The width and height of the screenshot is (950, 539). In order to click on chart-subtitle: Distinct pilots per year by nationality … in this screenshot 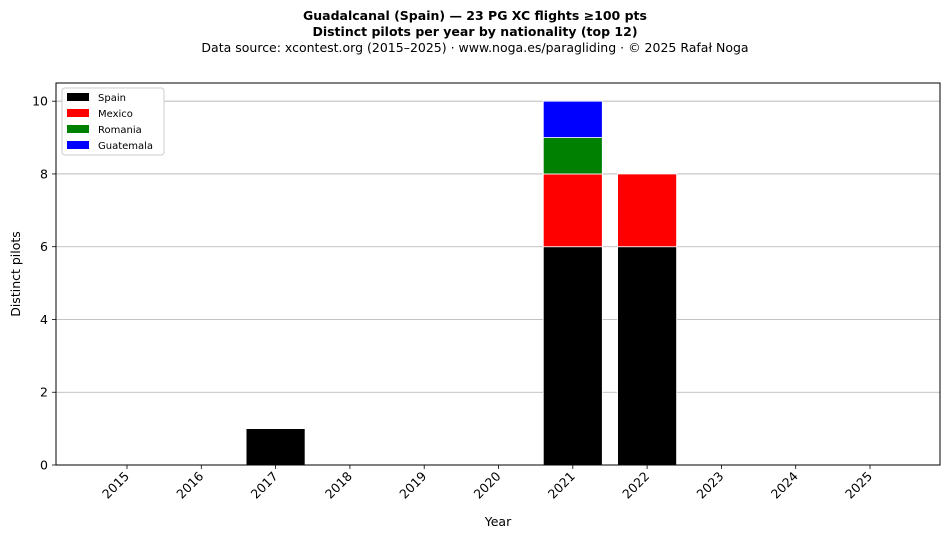, I will do `click(475, 31)`.